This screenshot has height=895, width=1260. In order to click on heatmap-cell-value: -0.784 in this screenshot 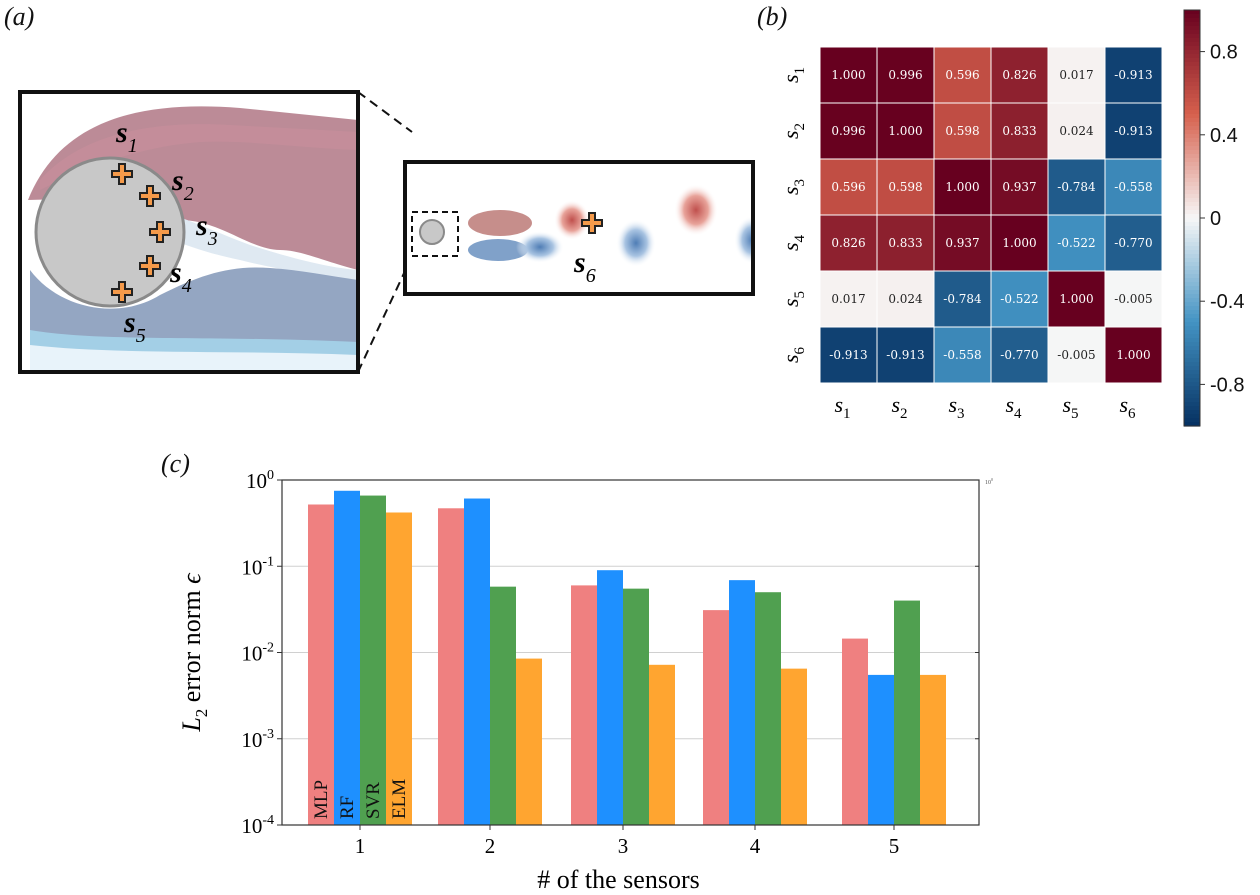, I will do `click(1076, 187)`.